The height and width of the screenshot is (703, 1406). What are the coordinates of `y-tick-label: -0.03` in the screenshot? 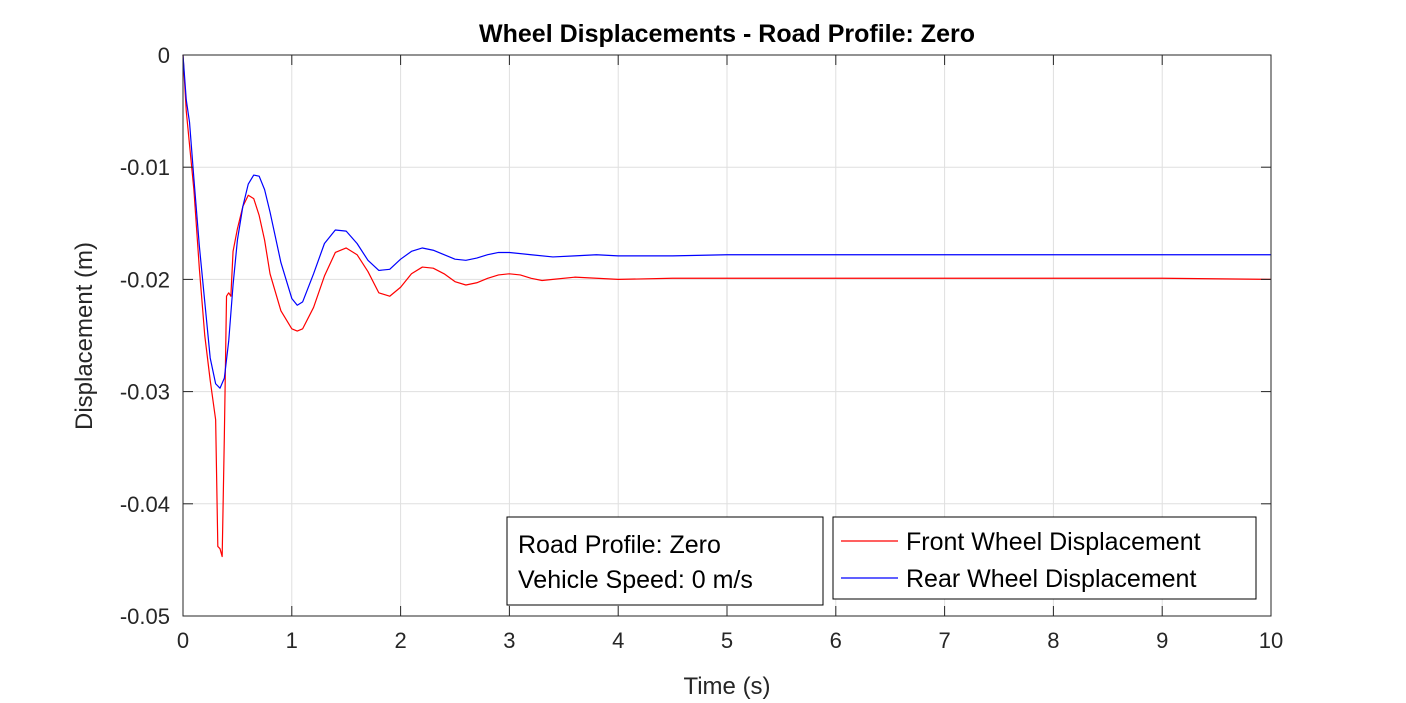 It's located at (145, 392).